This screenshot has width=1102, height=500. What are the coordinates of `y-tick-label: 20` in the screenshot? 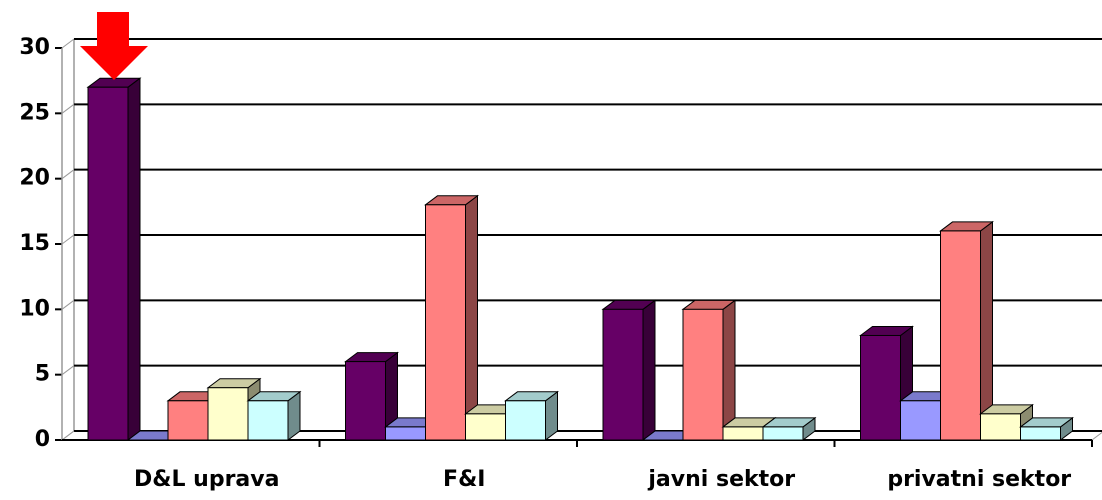 It's located at (34, 178).